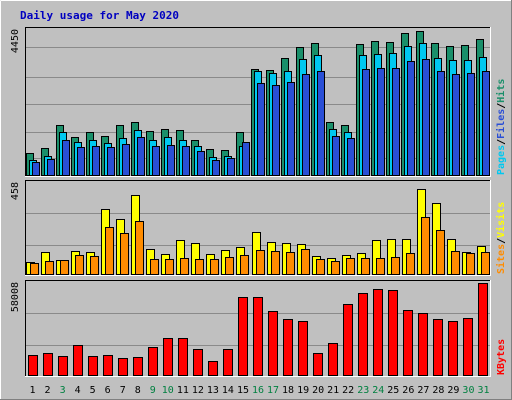 Image resolution: width=512 pixels, height=400 pixels. Describe the element at coordinates (483, 390) in the screenshot. I see `x-tick-label: 31` at that location.